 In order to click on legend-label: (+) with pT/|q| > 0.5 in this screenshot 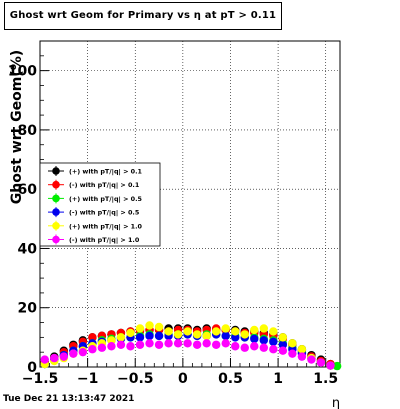, I will do `click(105, 199)`.